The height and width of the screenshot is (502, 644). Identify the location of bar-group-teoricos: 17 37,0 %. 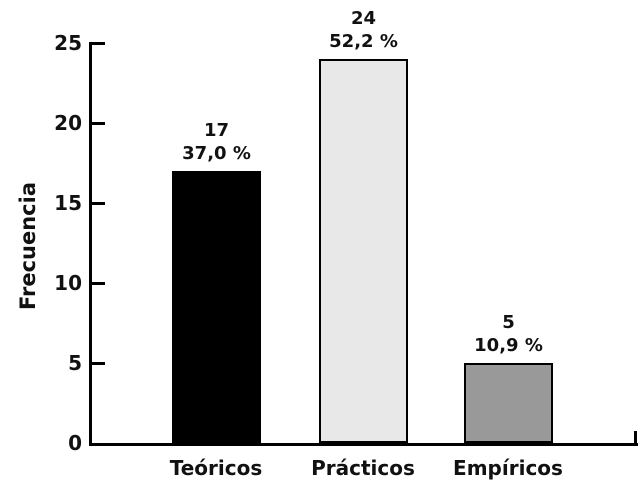
(216, 221).